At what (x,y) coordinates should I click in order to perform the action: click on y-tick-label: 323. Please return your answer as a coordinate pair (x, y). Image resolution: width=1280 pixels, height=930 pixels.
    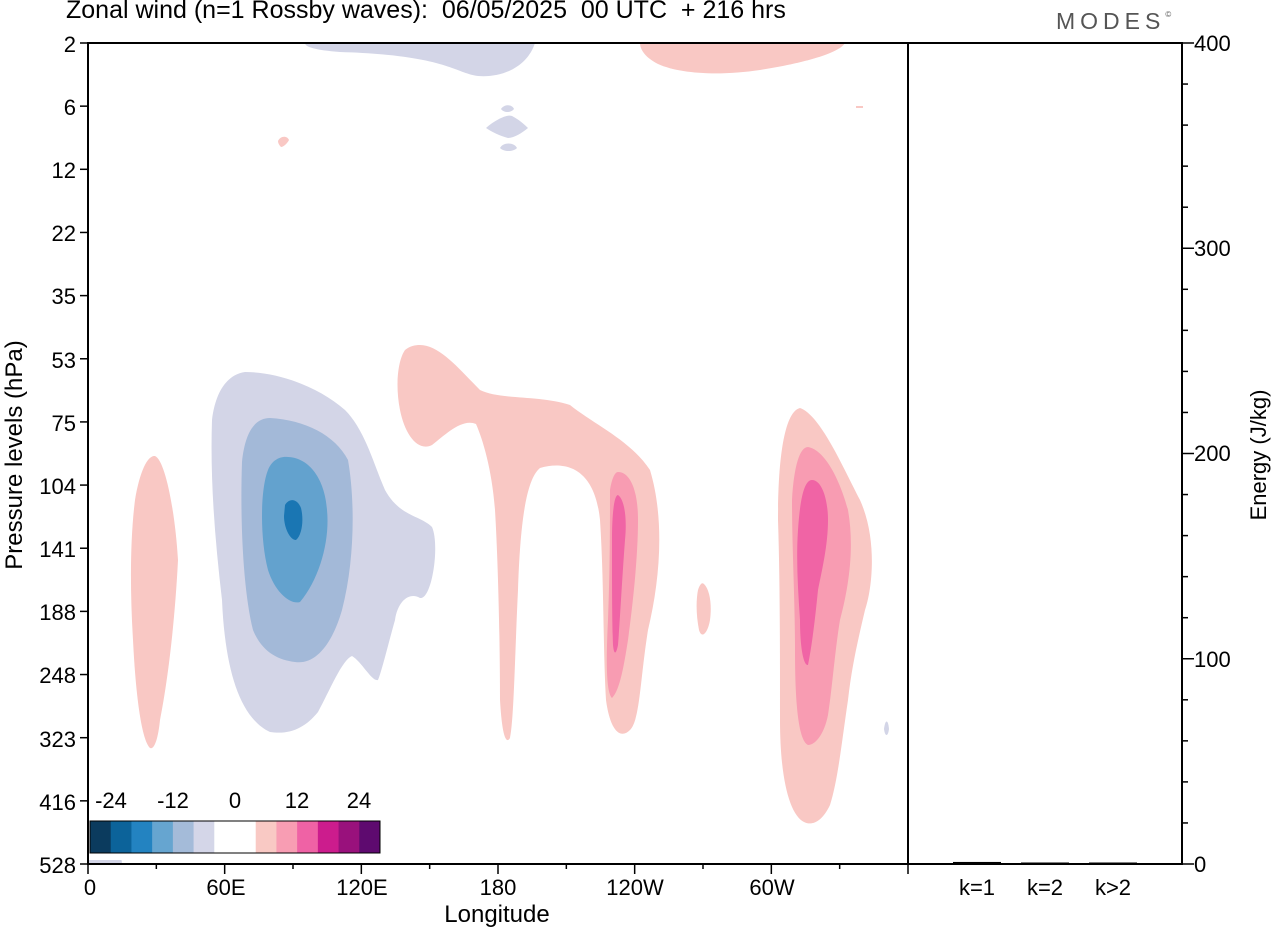
    Looking at the image, I should click on (57, 739).